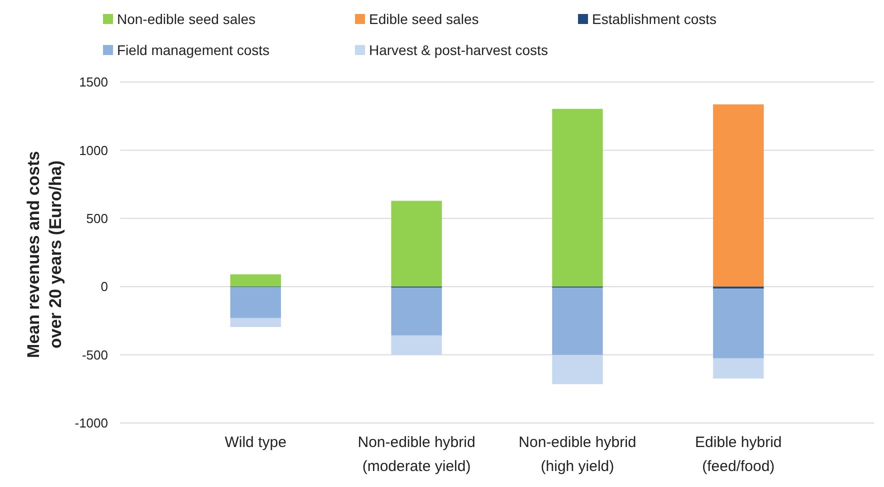  I want to click on x-tick-label: Non-edible hybrid (high yield), so click(577, 454).